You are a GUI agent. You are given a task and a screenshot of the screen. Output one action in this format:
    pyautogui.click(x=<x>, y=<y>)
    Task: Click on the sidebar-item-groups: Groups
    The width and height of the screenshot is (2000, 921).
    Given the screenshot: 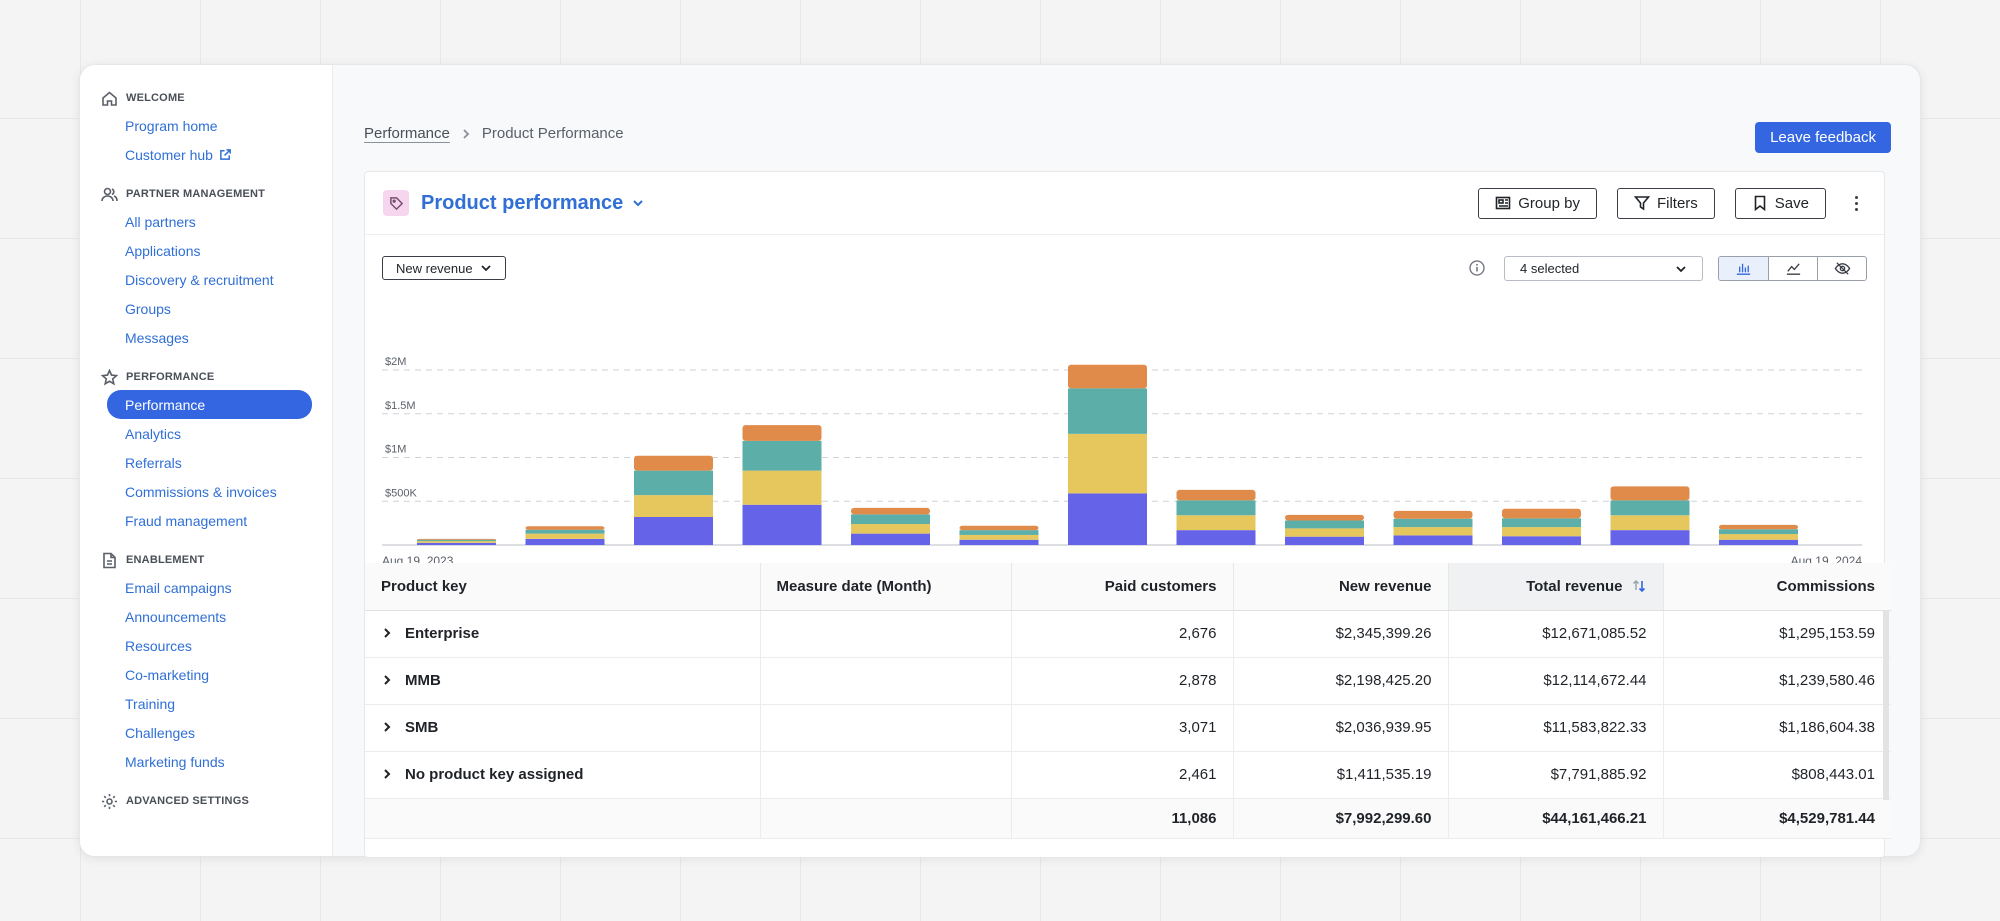 What is the action you would take?
    pyautogui.click(x=209, y=308)
    